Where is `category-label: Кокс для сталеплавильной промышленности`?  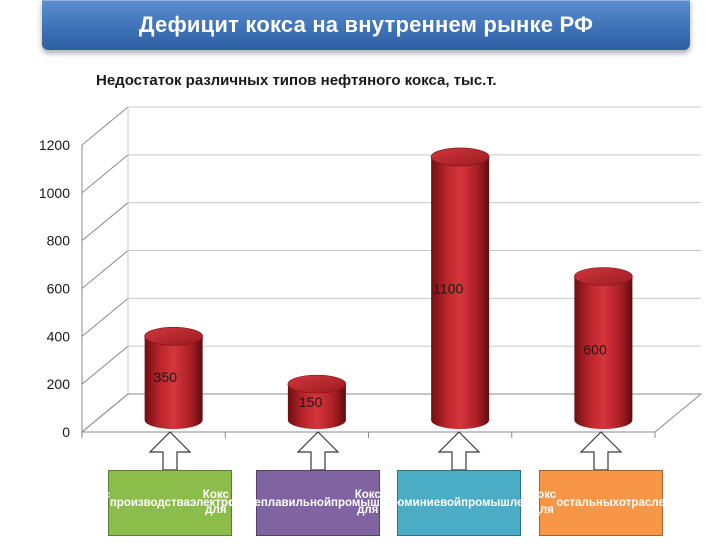
category-label: Кокс для сталеплавильной промышленности is located at coordinates (318, 503).